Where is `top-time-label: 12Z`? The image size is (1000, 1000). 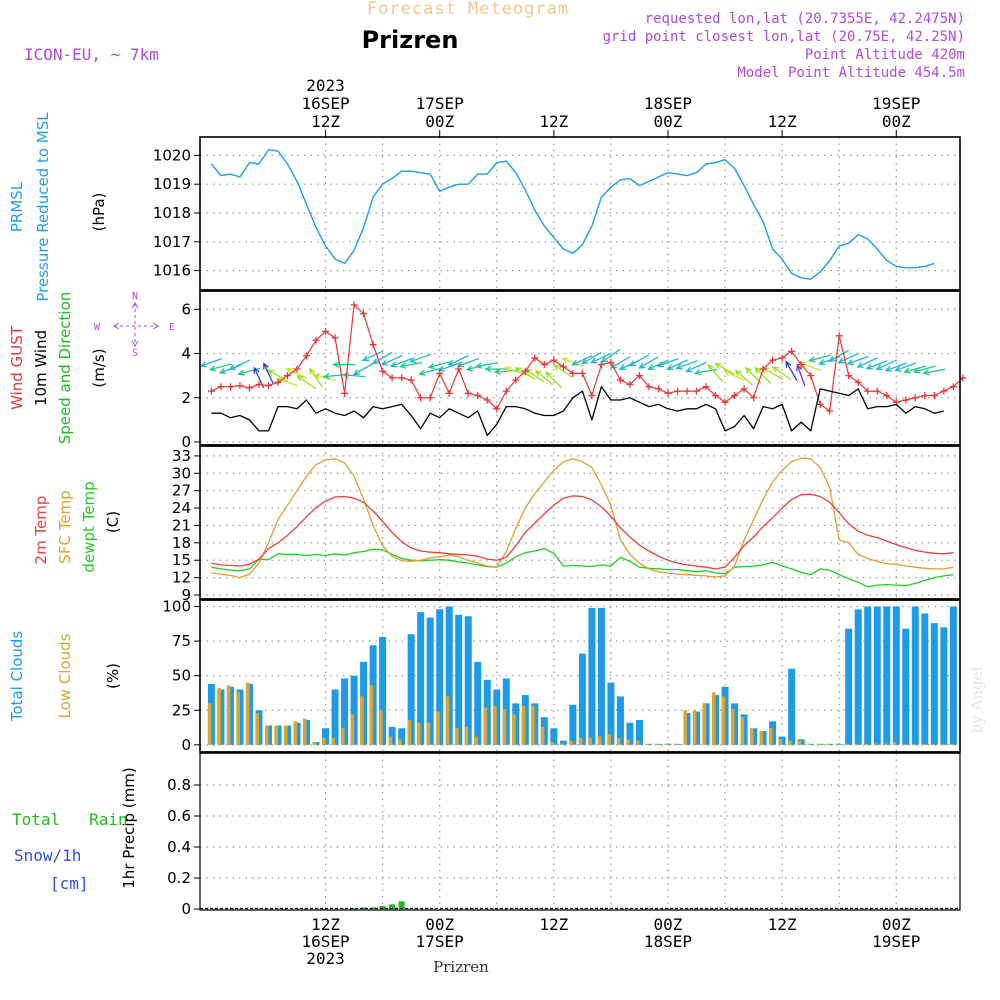 top-time-label: 12Z is located at coordinates (782, 121).